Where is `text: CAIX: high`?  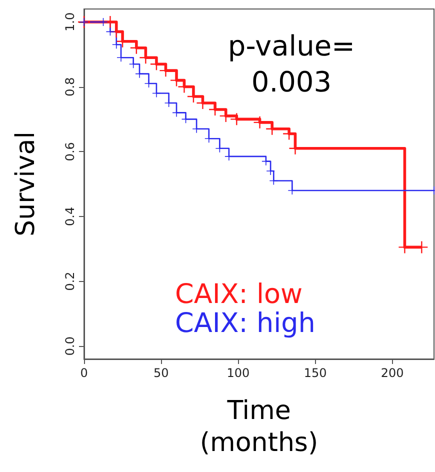
text: CAIX: high is located at coordinates (245, 323).